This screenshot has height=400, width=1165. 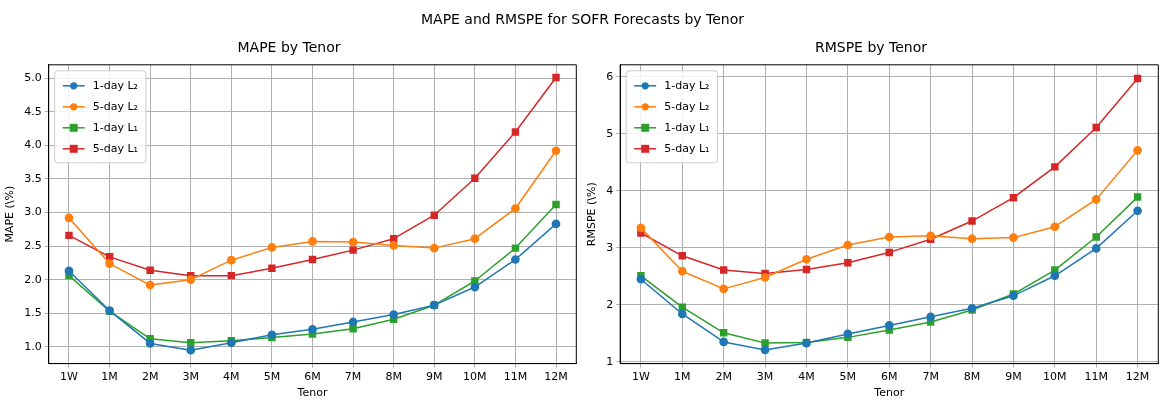 What do you see at coordinates (10, 214) in the screenshot?
I see `y-axis-title: MAPE (\%)` at bounding box center [10, 214].